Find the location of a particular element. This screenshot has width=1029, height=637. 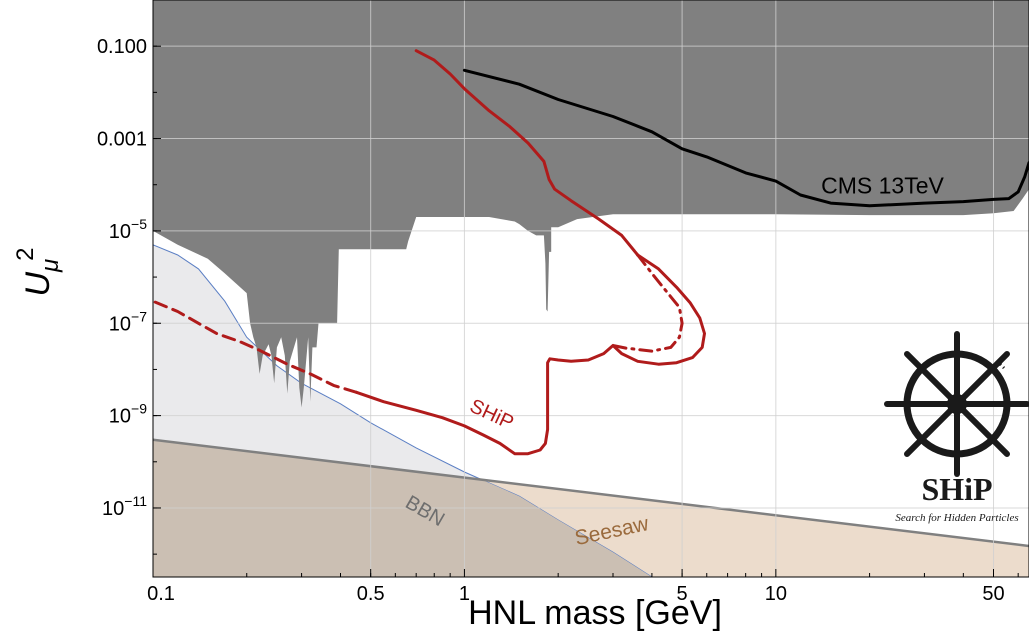

y-axis-title-main: U is located at coordinates (38, 284).